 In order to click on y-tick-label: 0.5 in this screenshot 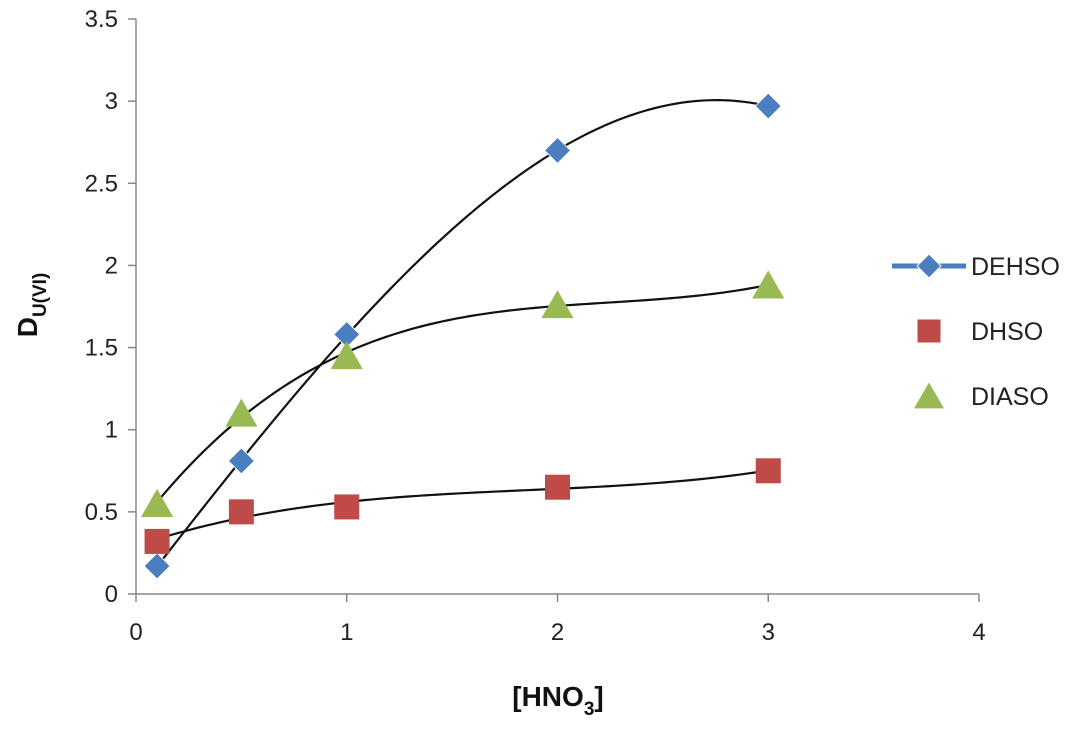, I will do `click(101, 512)`.